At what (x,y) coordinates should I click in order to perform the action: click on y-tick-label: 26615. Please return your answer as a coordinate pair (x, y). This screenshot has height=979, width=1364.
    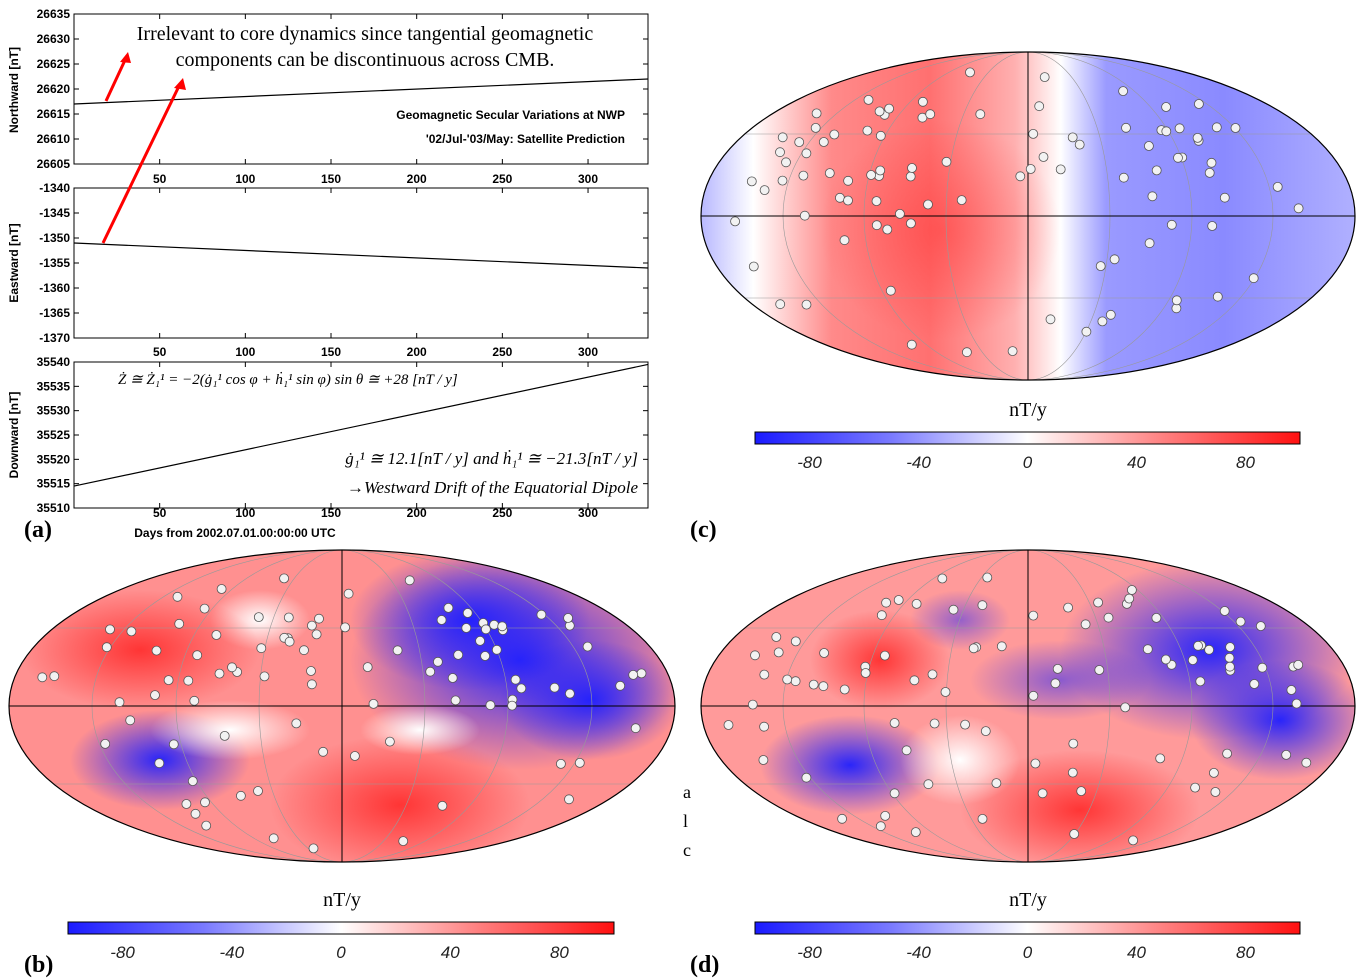
    Looking at the image, I should click on (54, 114).